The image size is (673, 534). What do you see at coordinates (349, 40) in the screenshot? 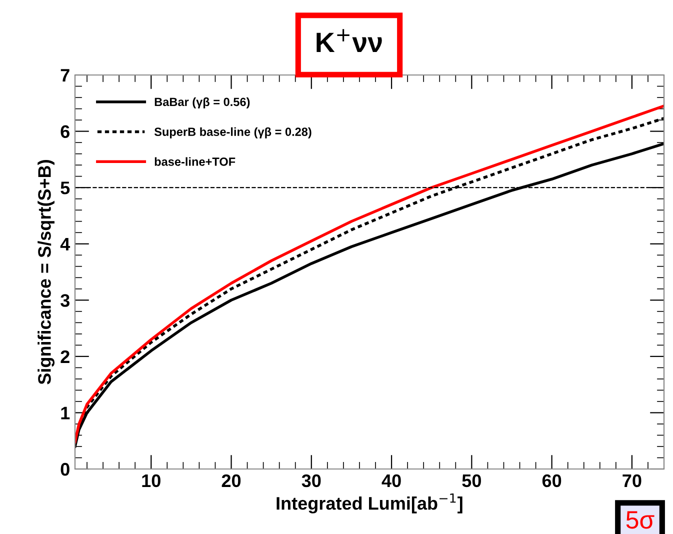
I see `chart-title: K$^{+}$νν` at bounding box center [349, 40].